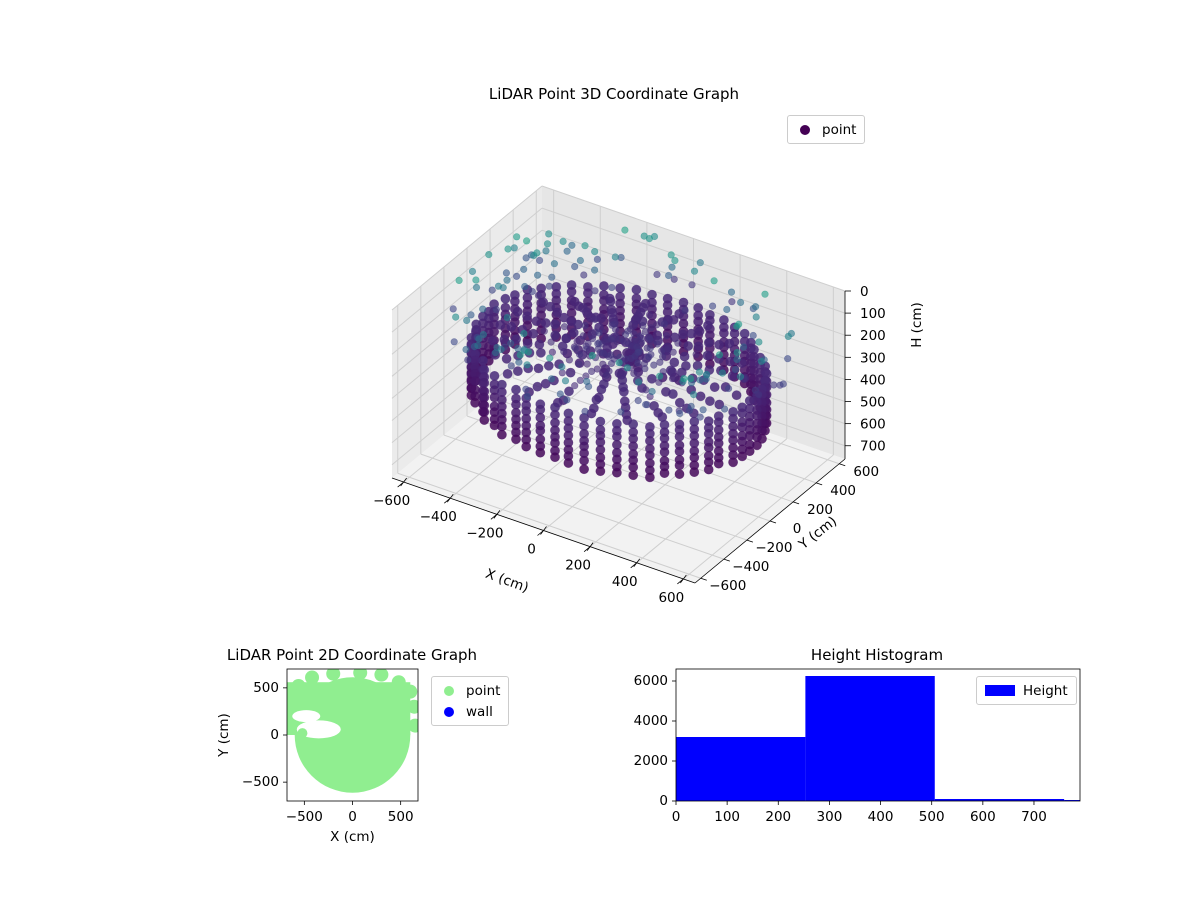  Describe the element at coordinates (866, 472) in the screenshot. I see `y-tick-label: 600` at that location.